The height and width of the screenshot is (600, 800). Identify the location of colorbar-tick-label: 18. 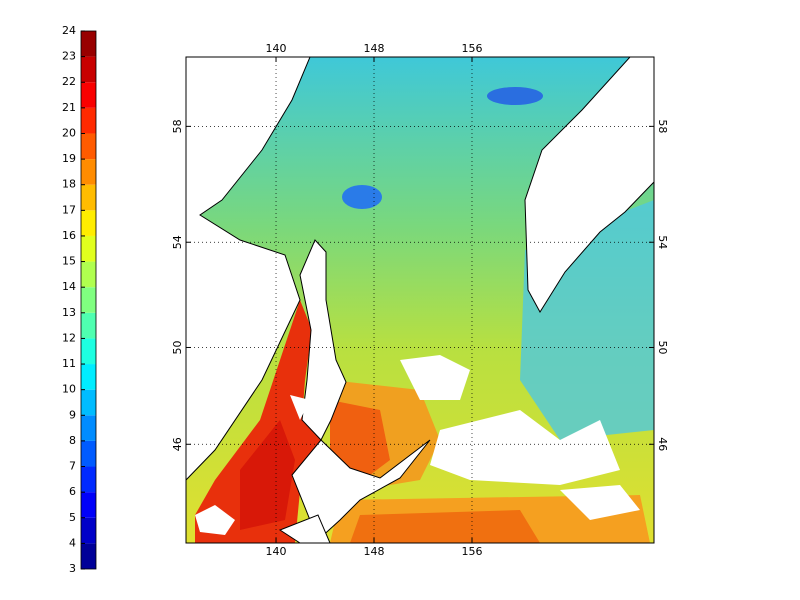
(69, 184).